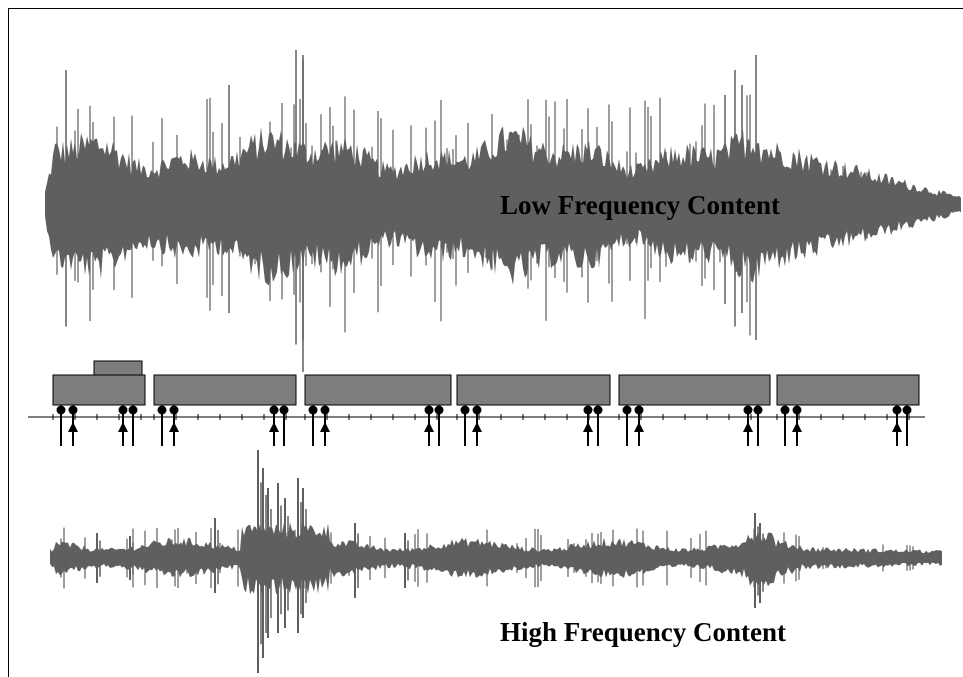 This screenshot has width=963, height=677. I want to click on train-illustration, so click(476, 403).